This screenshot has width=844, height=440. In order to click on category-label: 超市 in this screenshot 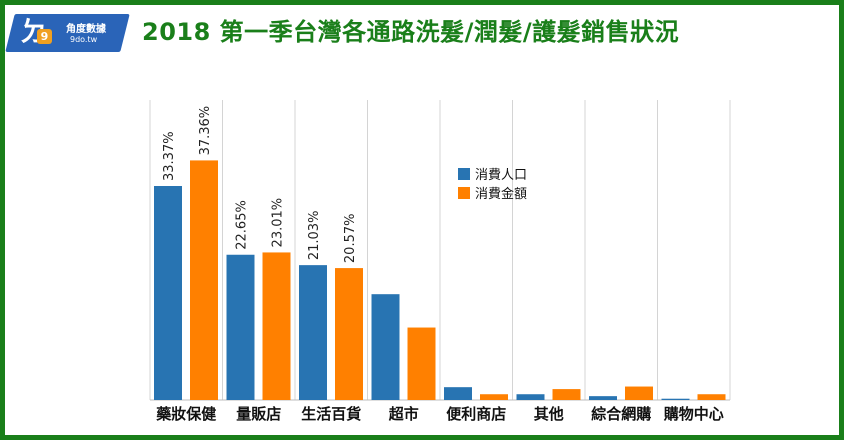, I will do `click(403, 414)`.